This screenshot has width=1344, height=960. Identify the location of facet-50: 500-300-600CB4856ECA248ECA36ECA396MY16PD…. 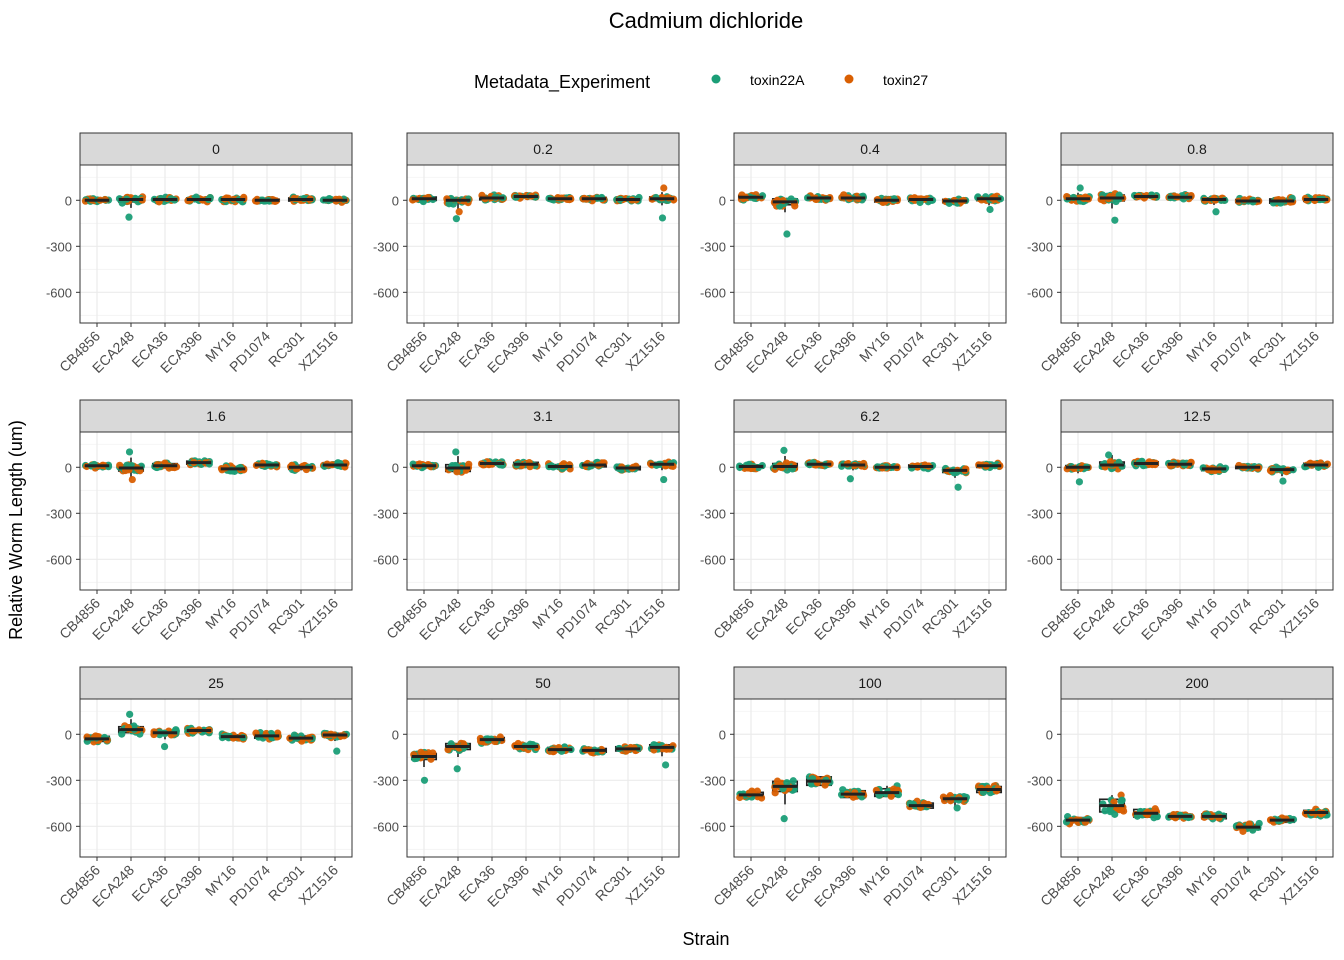
(526, 788).